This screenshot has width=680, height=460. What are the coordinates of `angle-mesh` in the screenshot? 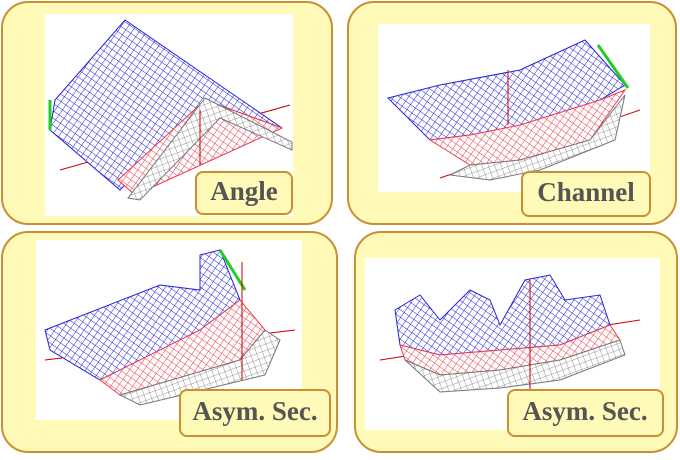 It's located at (170, 110).